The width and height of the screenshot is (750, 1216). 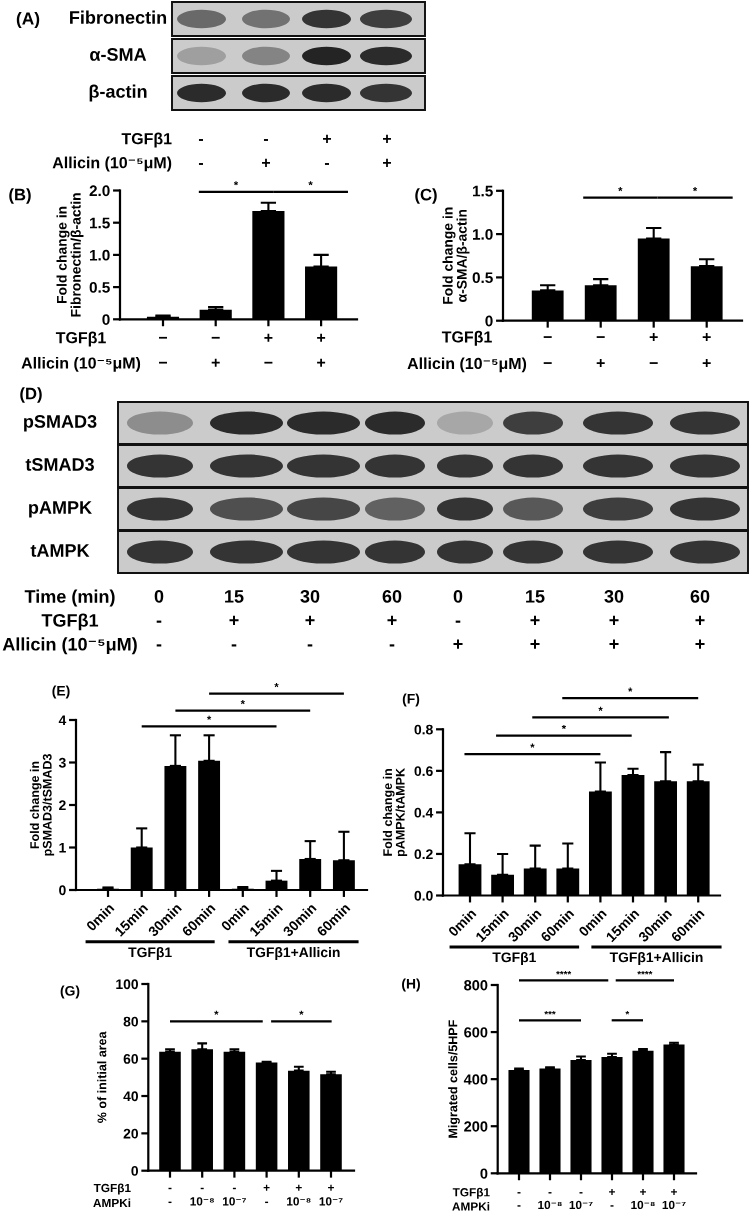 What do you see at coordinates (70, 992) in the screenshot?
I see `chart-title: (G)` at bounding box center [70, 992].